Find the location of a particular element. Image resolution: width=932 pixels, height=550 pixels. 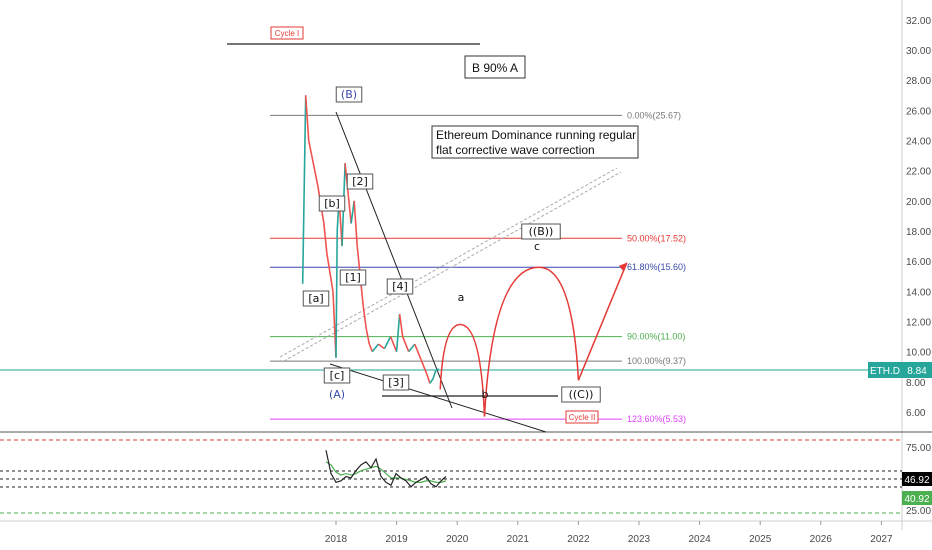

price-tick-20.00: 20.00 is located at coordinates (918, 202).